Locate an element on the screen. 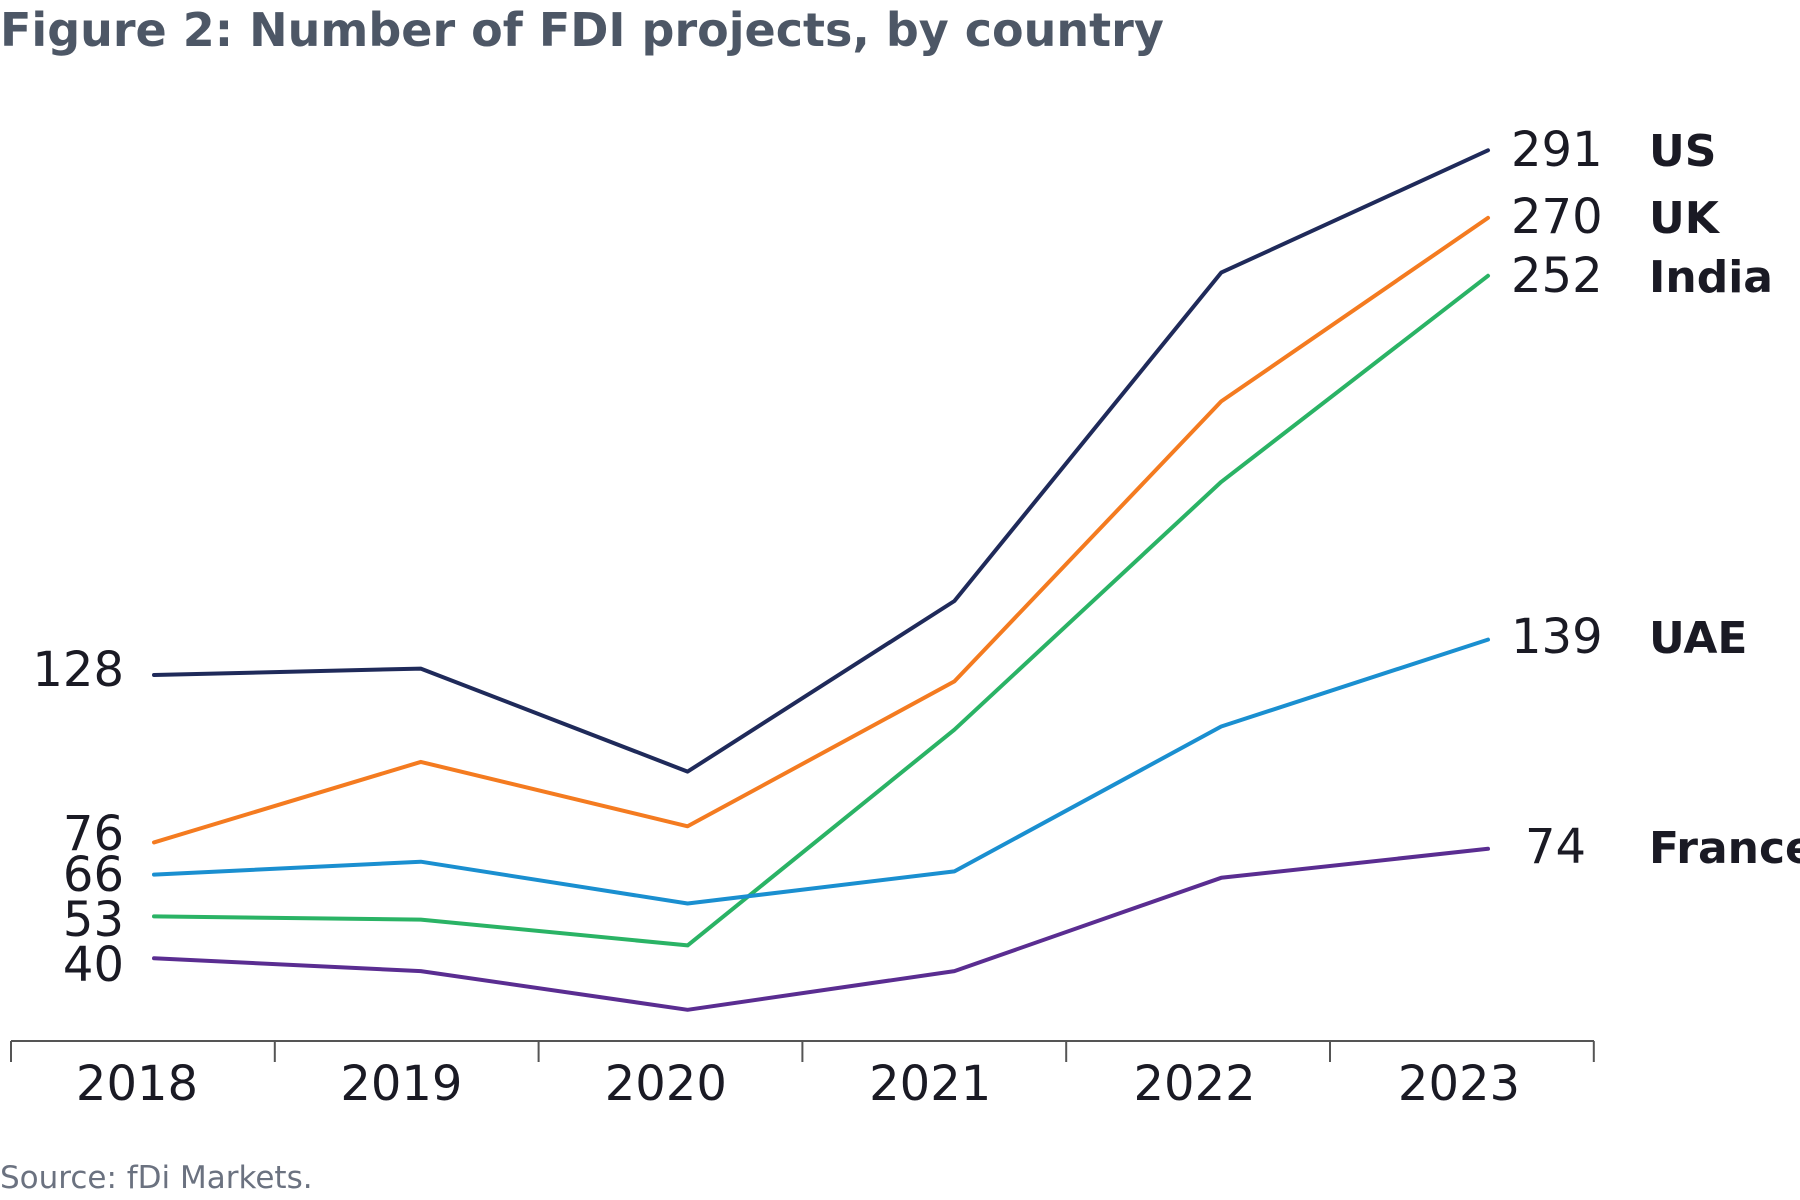  x-tick-label: 2022 is located at coordinates (1195, 1084).